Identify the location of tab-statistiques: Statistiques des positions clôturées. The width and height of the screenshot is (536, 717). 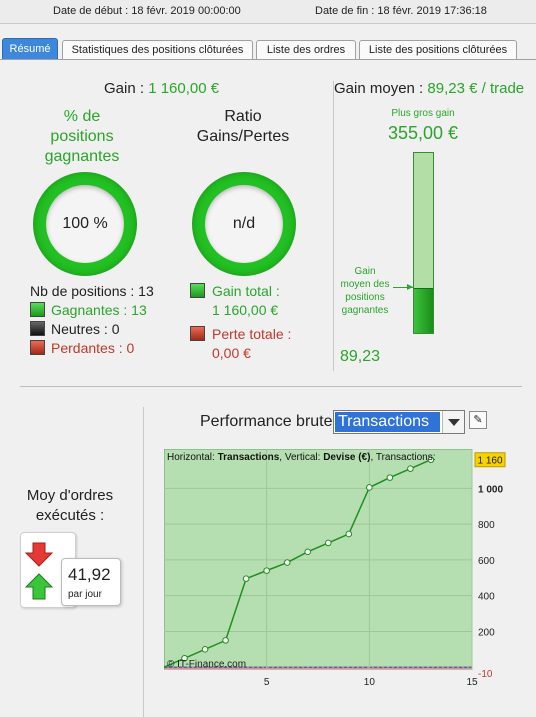
(157, 49).